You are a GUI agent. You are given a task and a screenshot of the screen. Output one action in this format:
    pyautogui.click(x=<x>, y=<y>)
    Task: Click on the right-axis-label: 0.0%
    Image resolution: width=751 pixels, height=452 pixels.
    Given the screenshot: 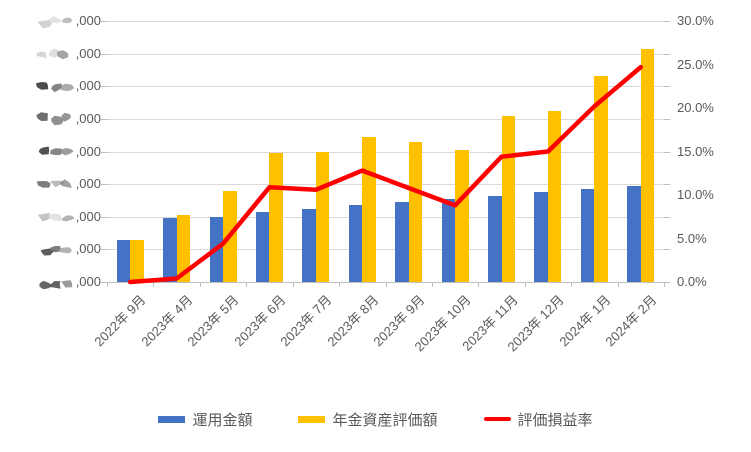 What is the action you would take?
    pyautogui.click(x=692, y=281)
    